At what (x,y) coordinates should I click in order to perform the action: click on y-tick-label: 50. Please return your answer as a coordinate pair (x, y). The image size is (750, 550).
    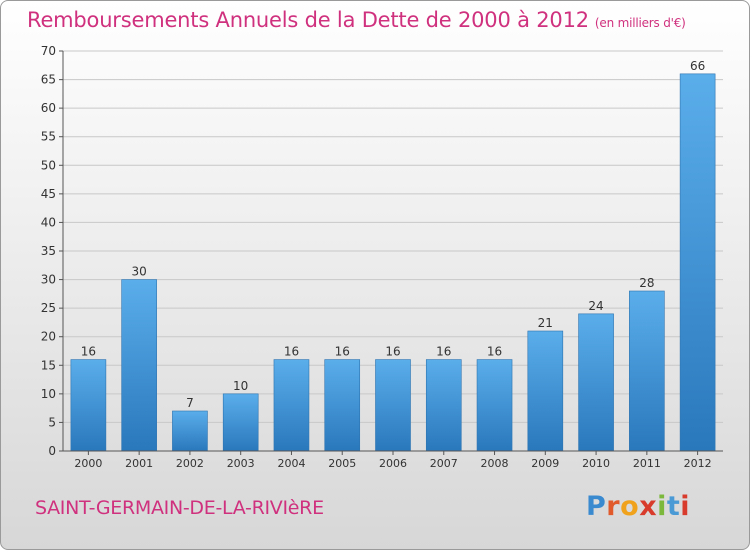
    Looking at the image, I should click on (48, 165).